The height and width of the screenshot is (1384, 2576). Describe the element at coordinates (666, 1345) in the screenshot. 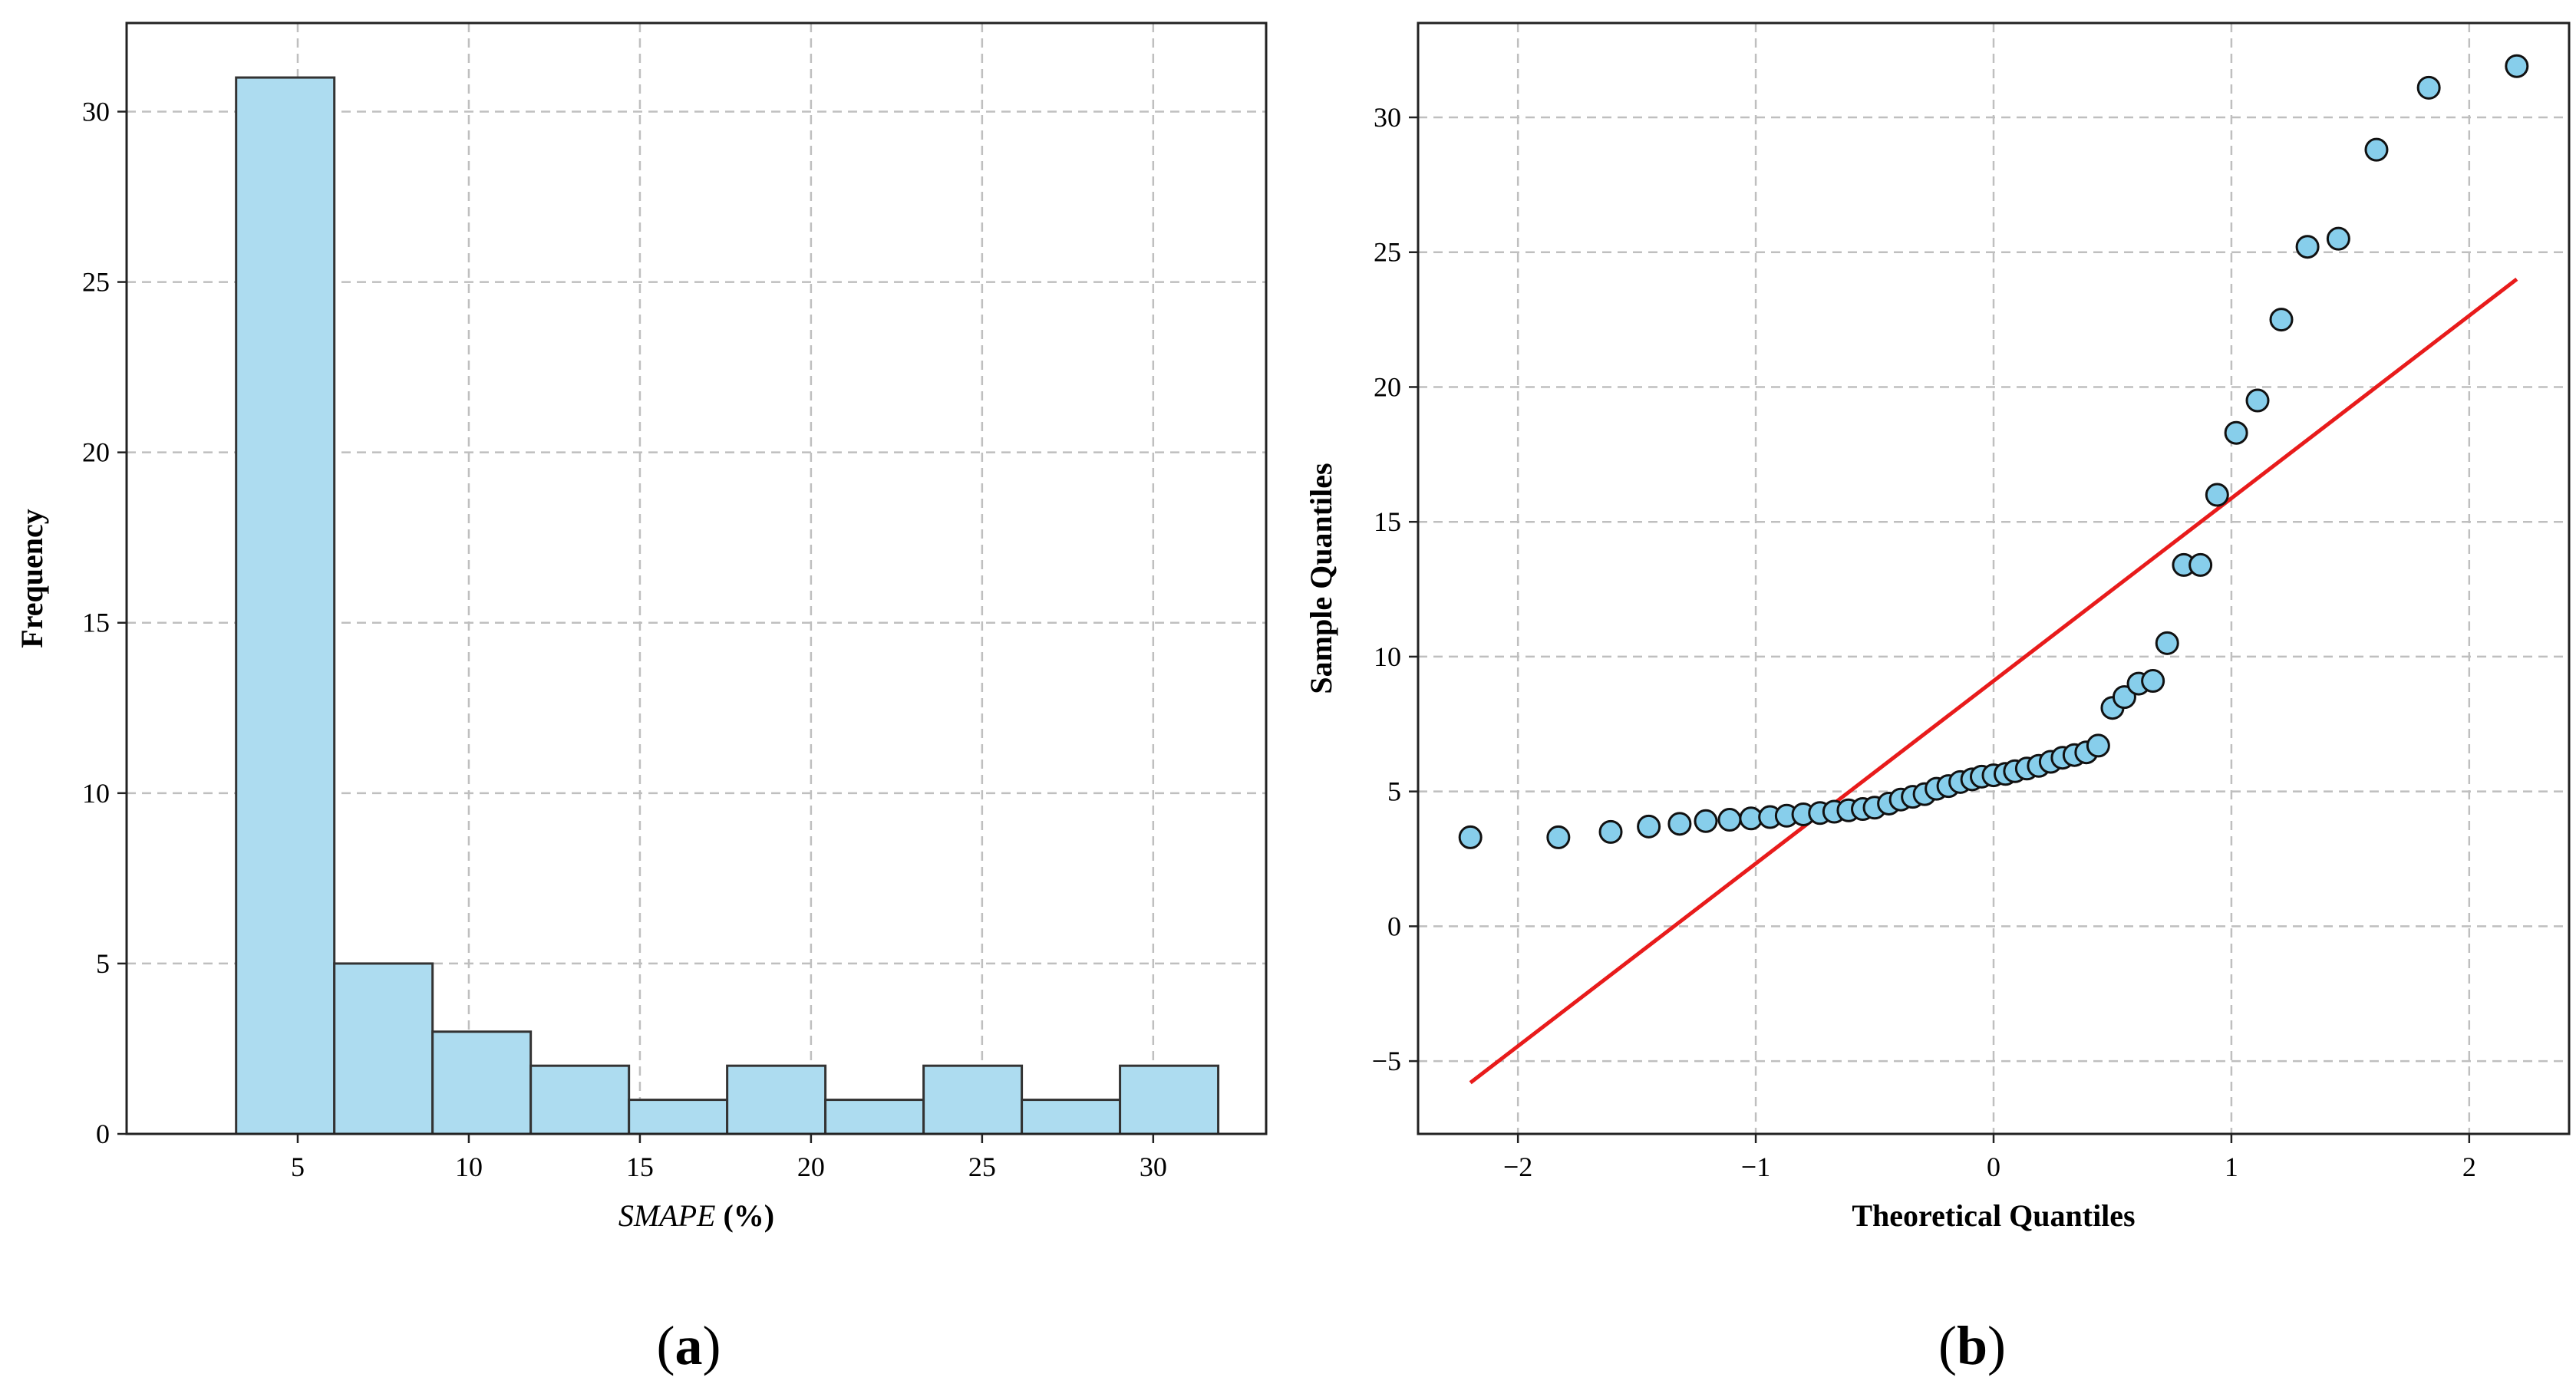

I see `panel-label-a-open: (` at that location.